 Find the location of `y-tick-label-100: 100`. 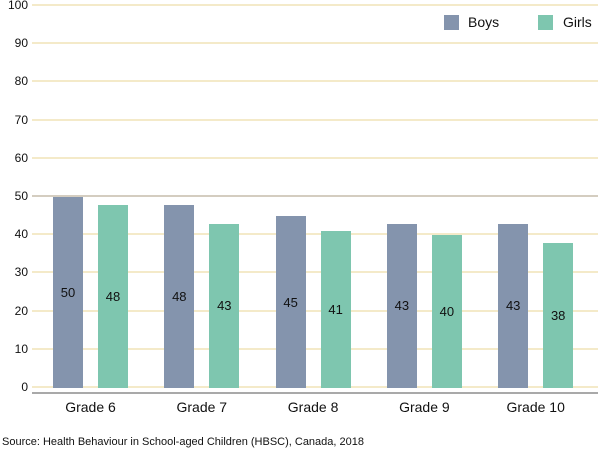

y-tick-label-100: 100 is located at coordinates (17, 6).